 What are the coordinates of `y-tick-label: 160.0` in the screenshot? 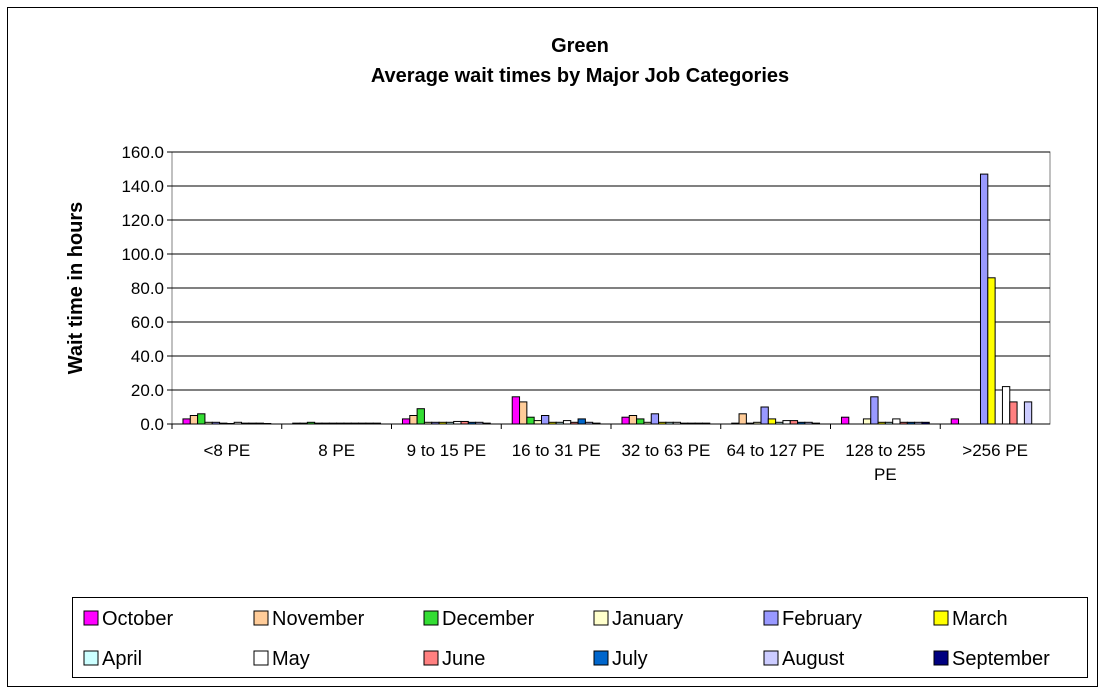 It's located at (142, 152).